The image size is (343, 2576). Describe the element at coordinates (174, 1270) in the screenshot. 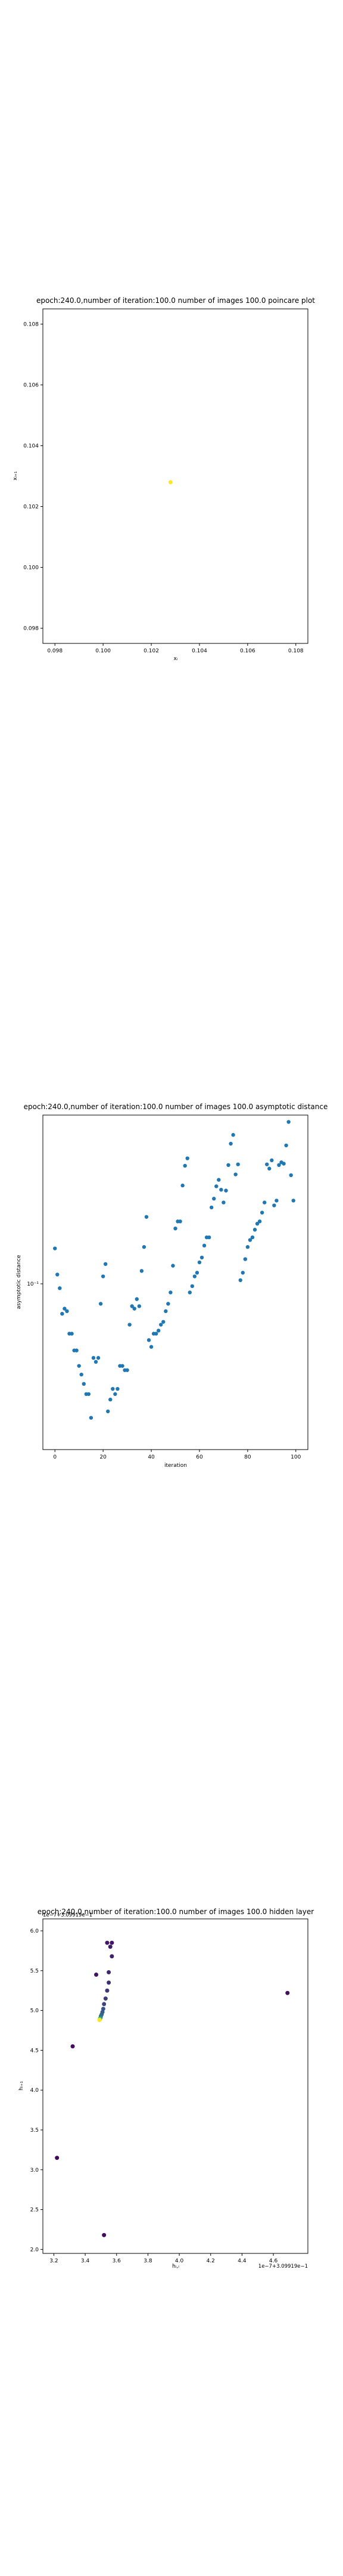

I see `distance-points` at that location.